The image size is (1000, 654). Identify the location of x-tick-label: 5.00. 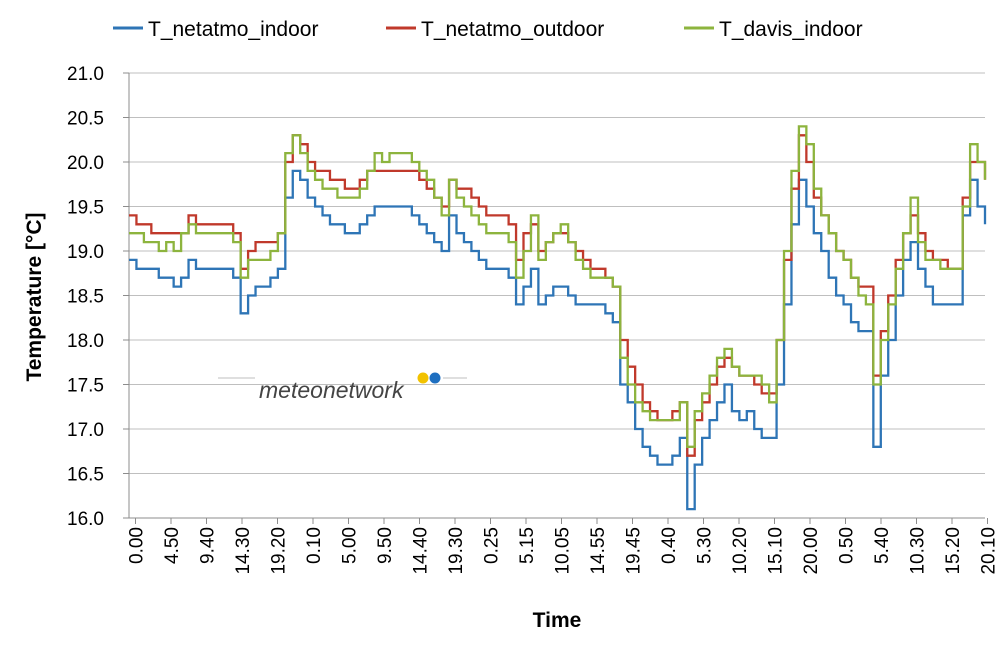
(350, 545).